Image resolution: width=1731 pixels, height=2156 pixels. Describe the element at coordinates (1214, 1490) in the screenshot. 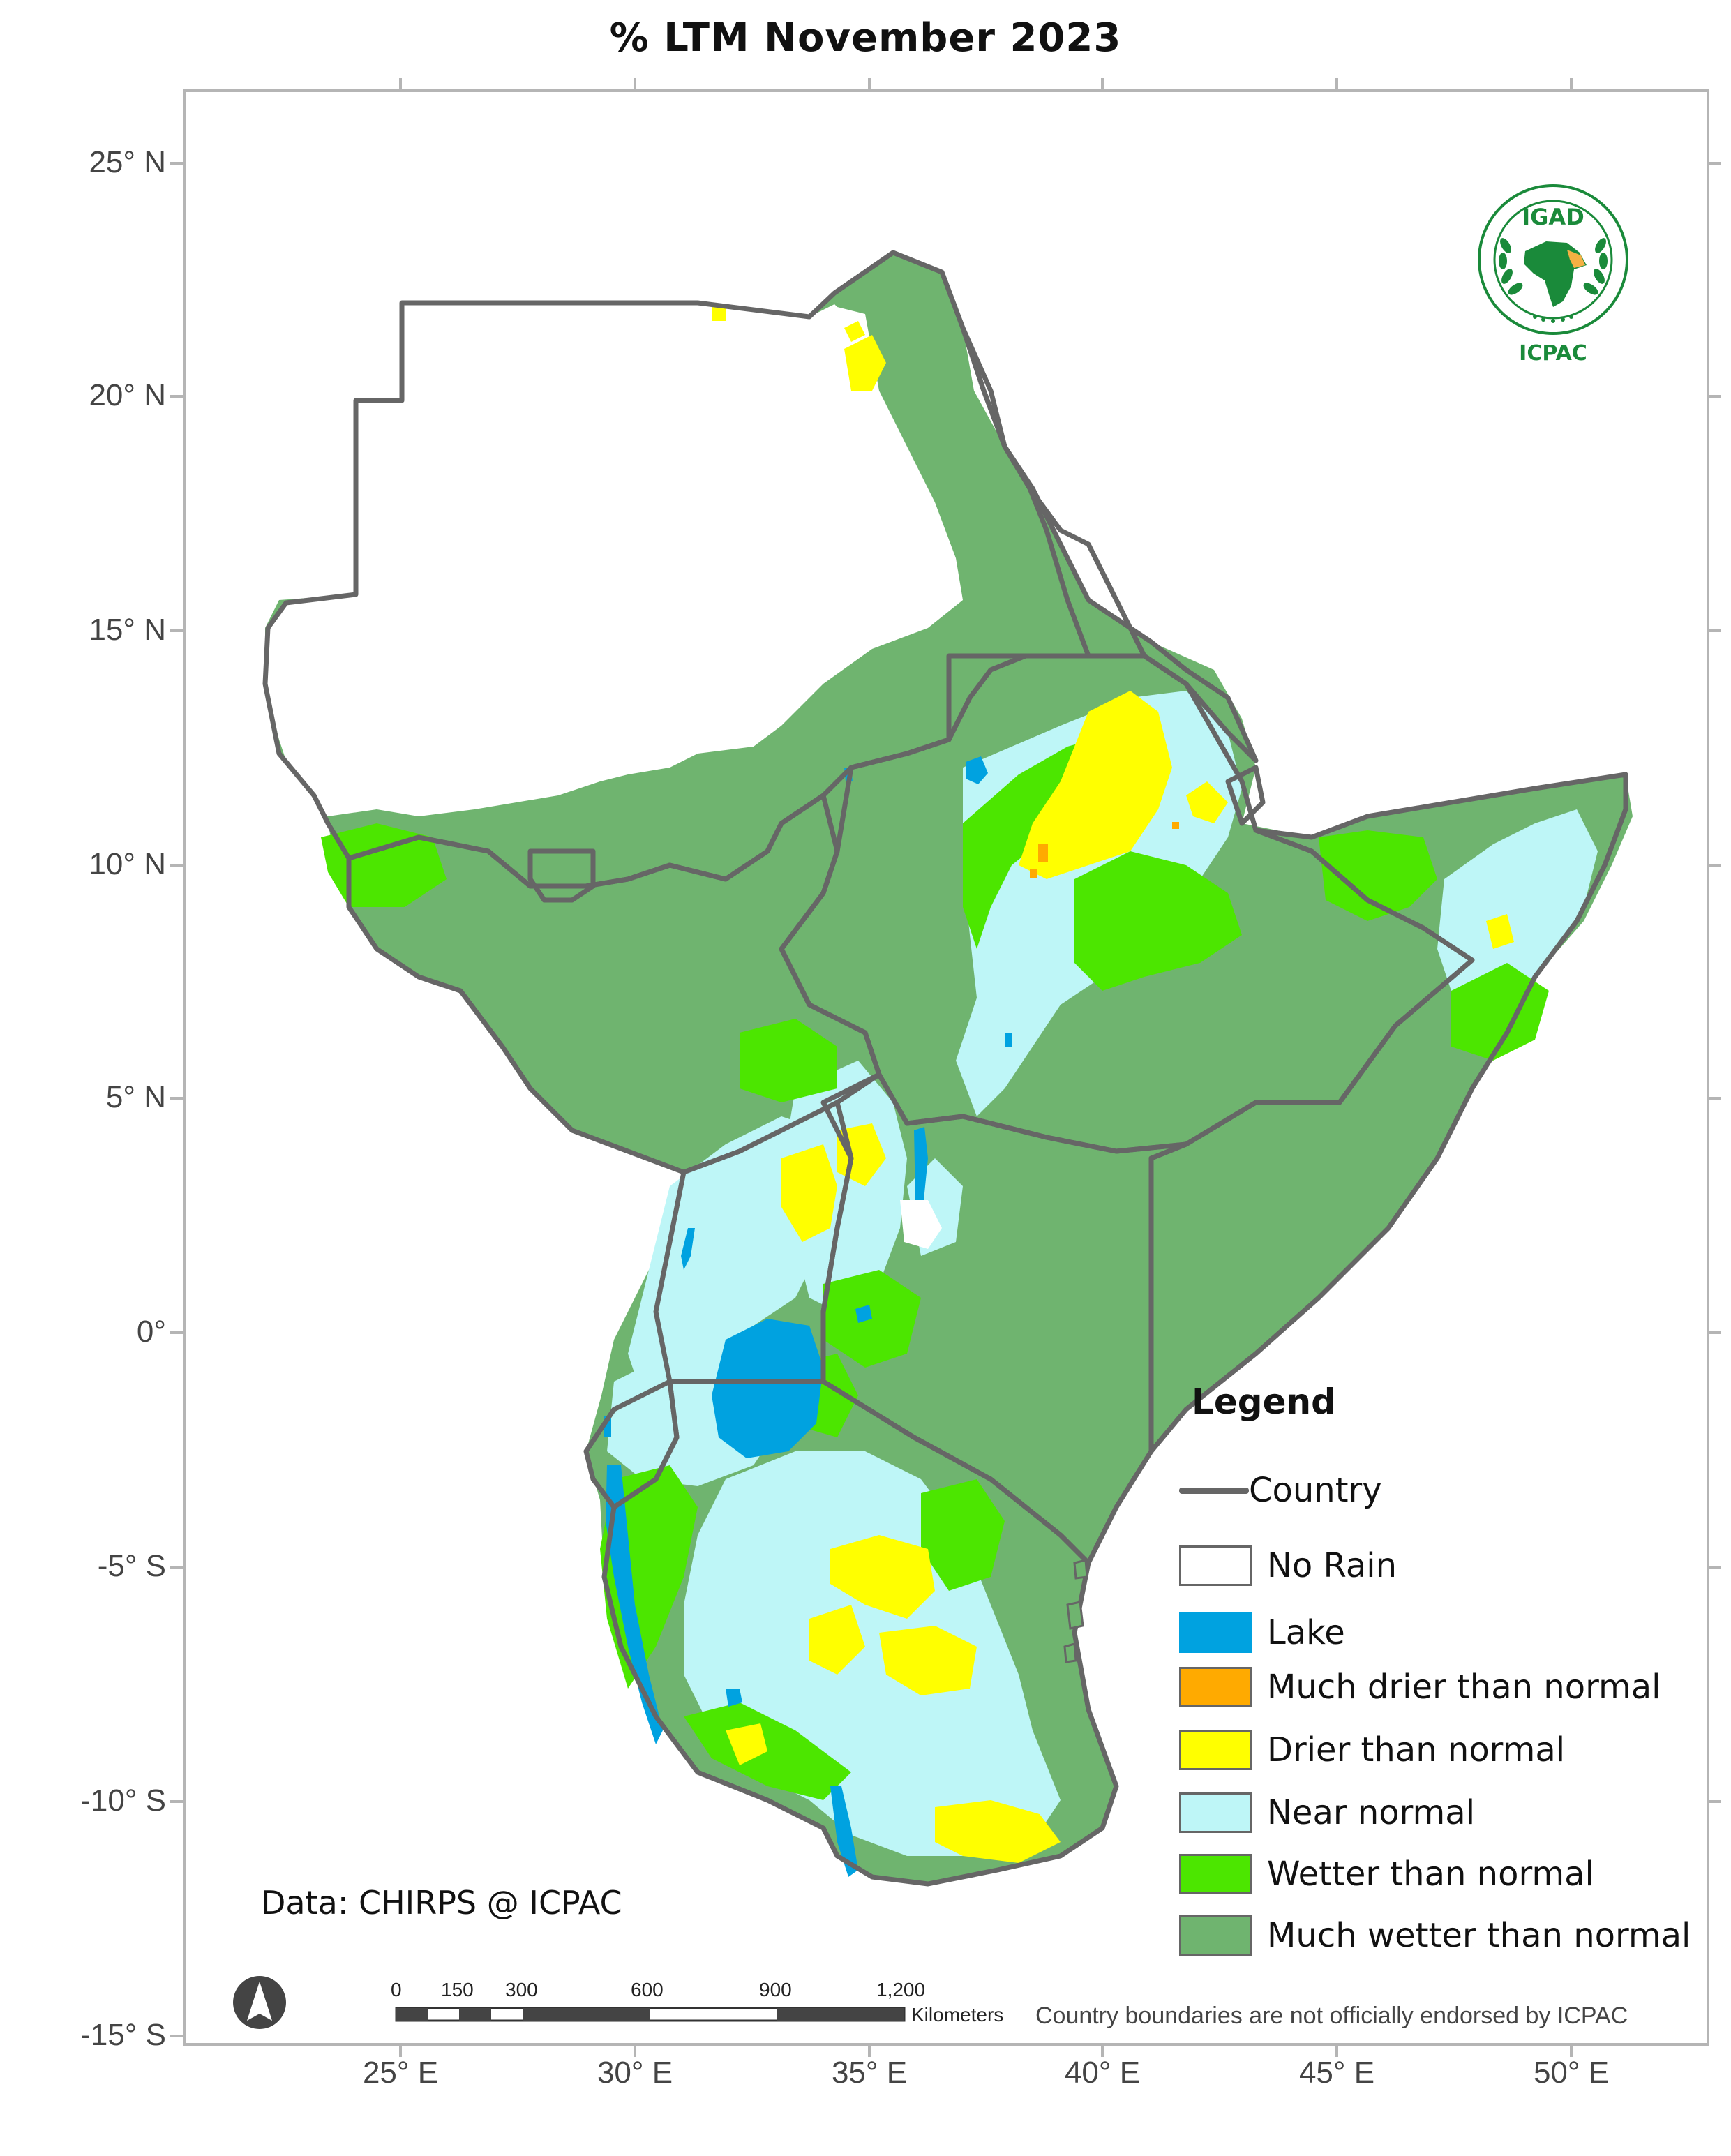

I see `country-line-swatch` at that location.